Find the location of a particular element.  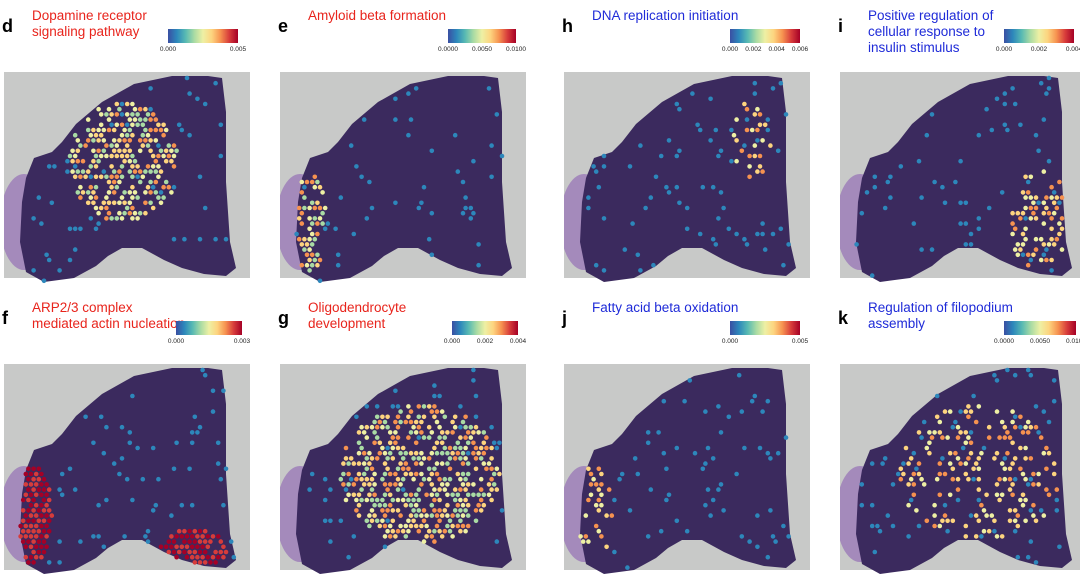

panel-title-line: signaling pathway is located at coordinates (86, 31).